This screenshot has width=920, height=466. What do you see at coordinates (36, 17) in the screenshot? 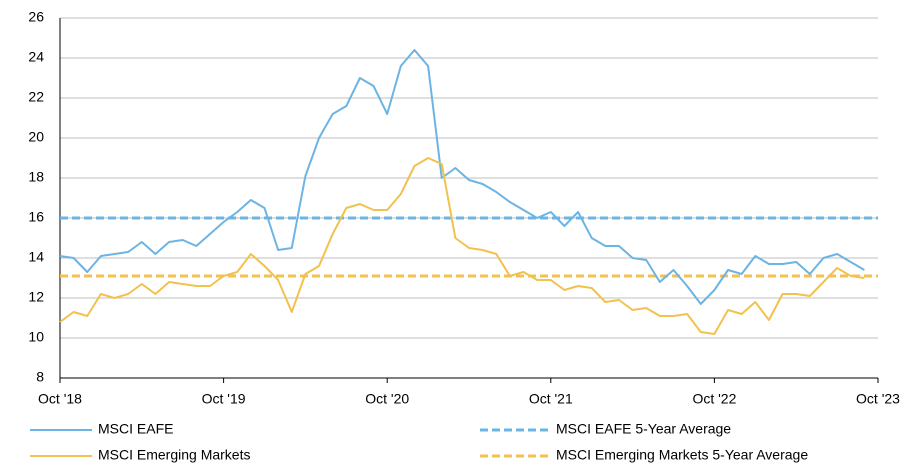
I see `y-tick-label: 26` at bounding box center [36, 17].